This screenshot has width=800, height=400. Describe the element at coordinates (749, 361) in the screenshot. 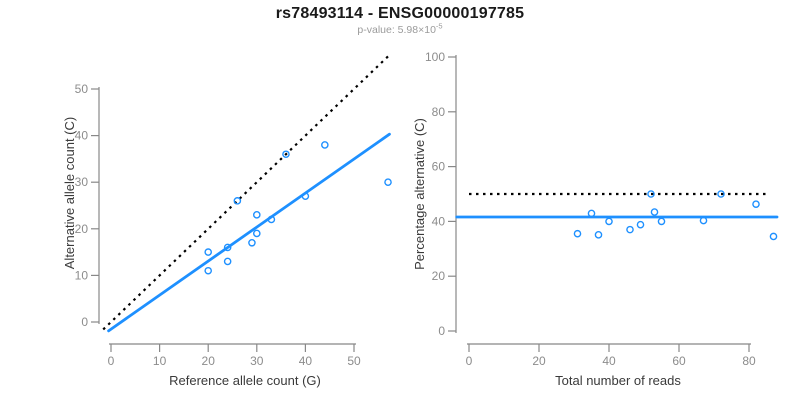

I see `x-tick-label: 80` at that location.